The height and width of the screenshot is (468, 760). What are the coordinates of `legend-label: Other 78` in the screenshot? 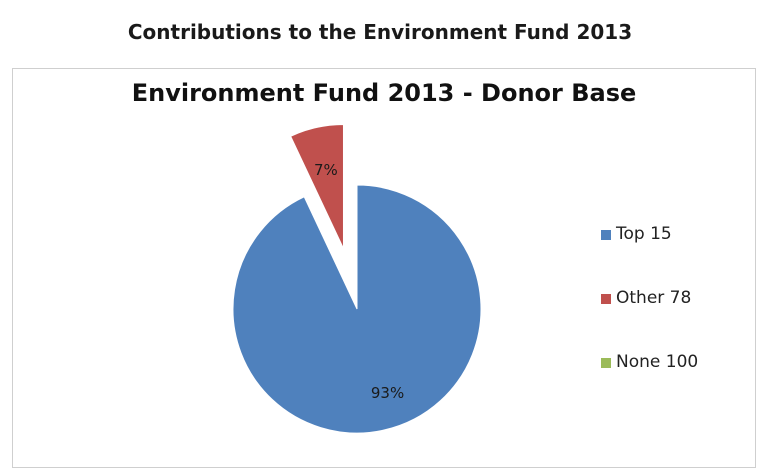 It's located at (654, 298).